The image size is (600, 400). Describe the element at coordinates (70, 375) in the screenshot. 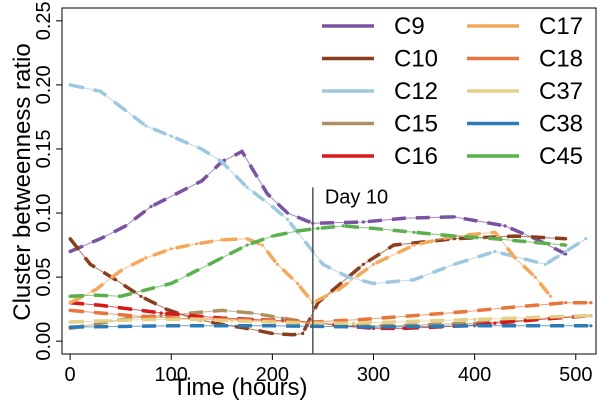

I see `x-tick-label-0: 0` at that location.